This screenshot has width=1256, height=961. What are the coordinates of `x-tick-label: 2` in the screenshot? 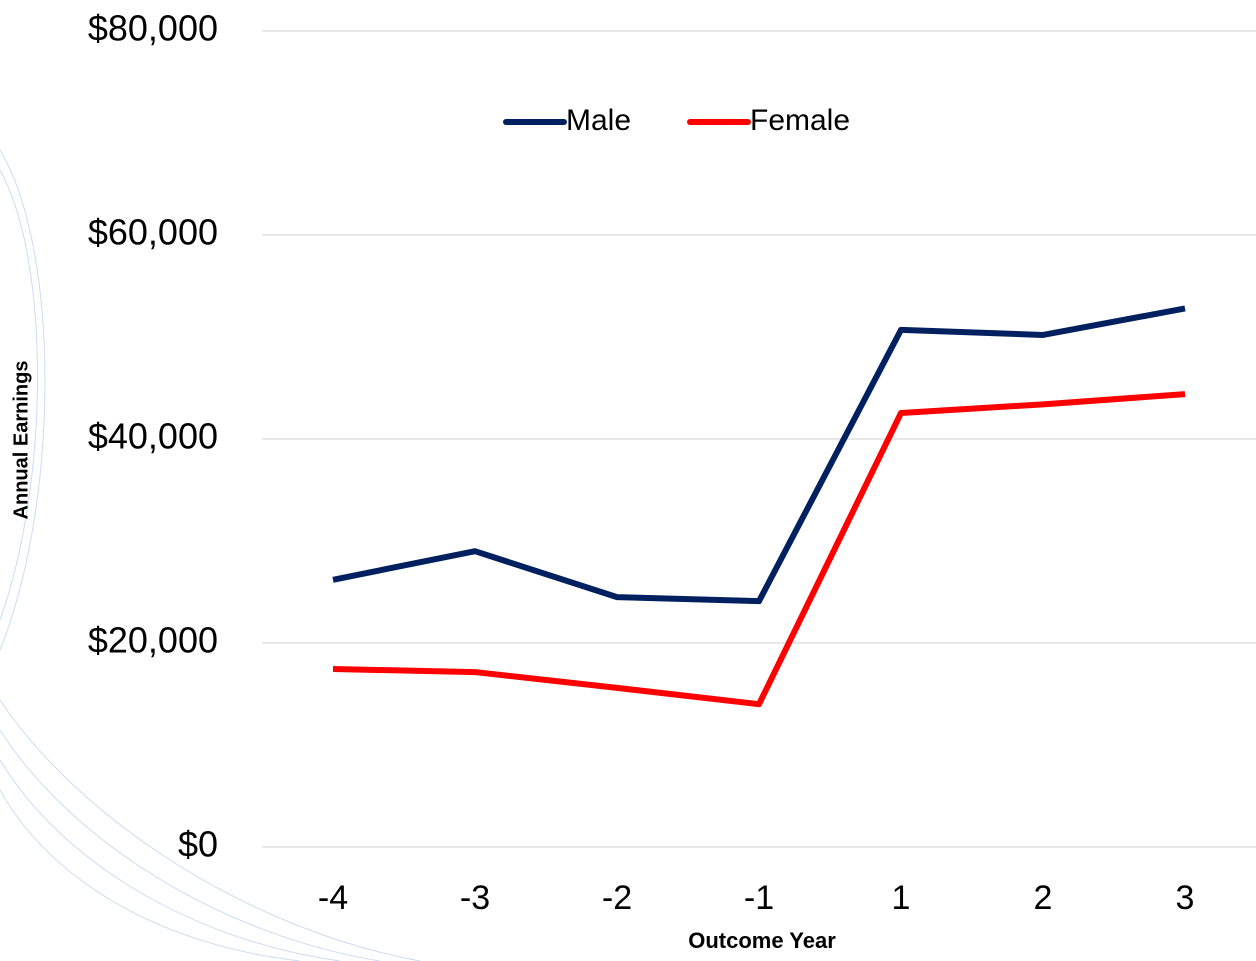 It's located at (1043, 898).